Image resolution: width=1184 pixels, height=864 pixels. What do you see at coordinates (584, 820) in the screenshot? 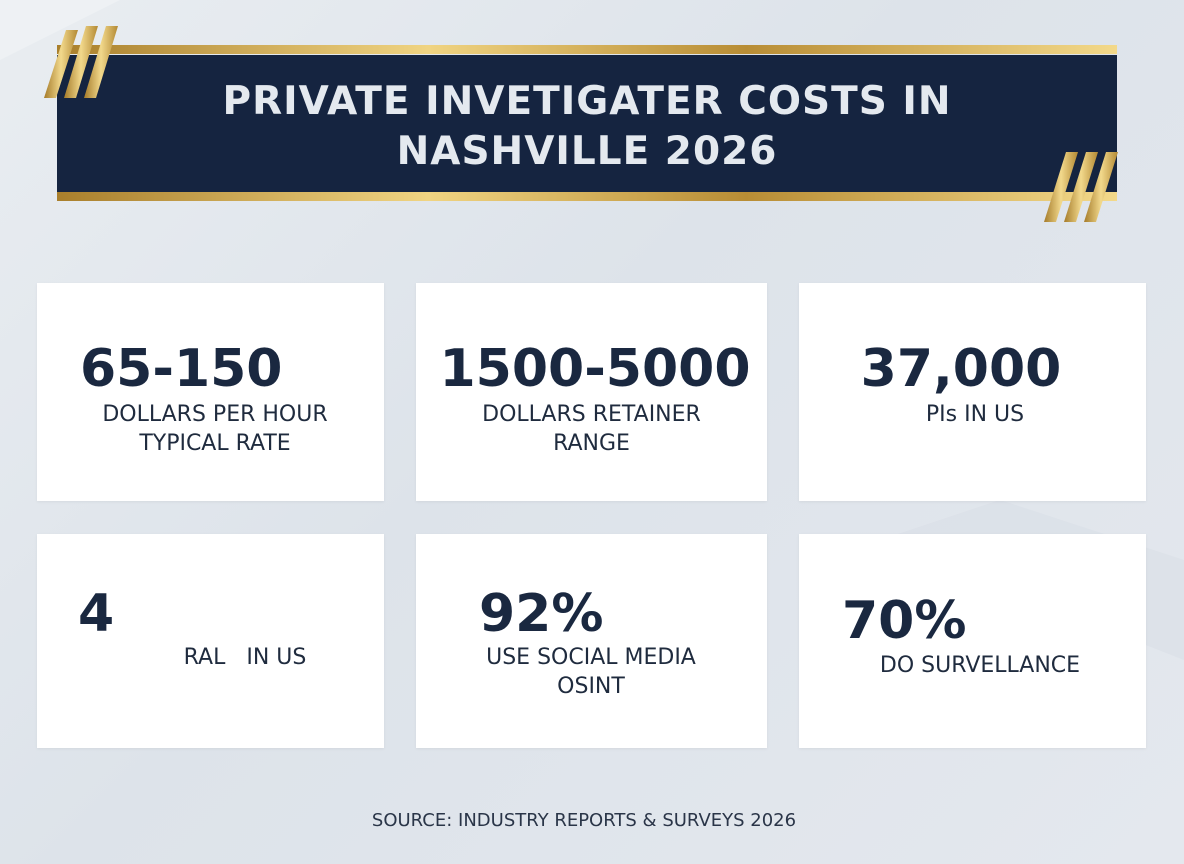
I see `source-note: SOURCE: INDUSTRY REPORTS & SURVEYS 2026` at bounding box center [584, 820].